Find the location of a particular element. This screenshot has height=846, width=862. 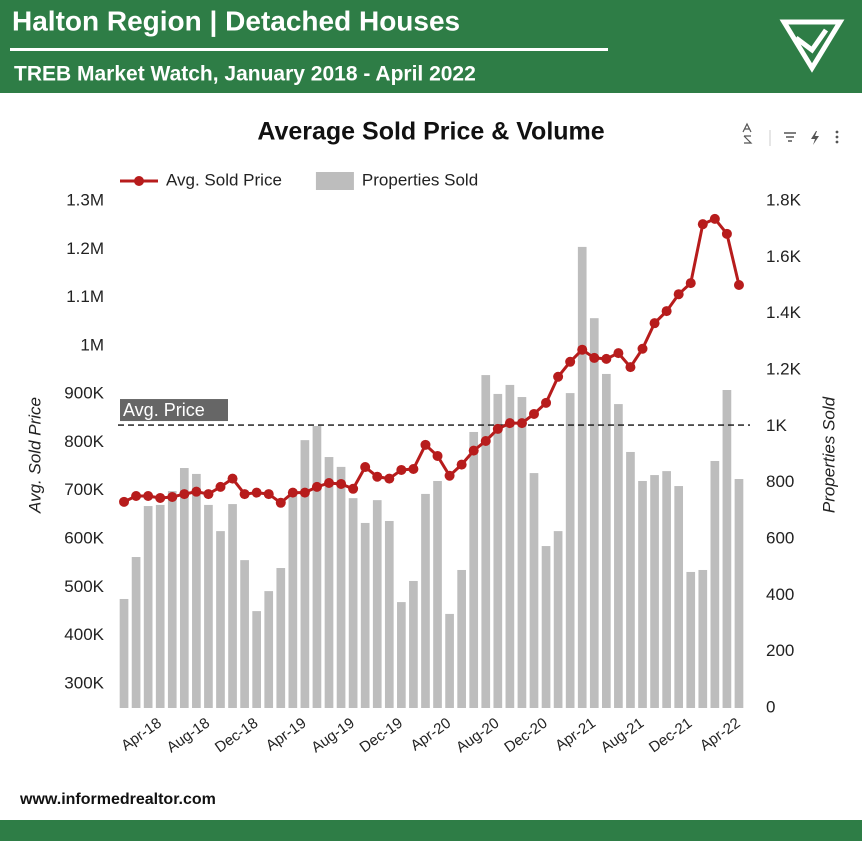

bolt-icon is located at coordinates (815, 138).